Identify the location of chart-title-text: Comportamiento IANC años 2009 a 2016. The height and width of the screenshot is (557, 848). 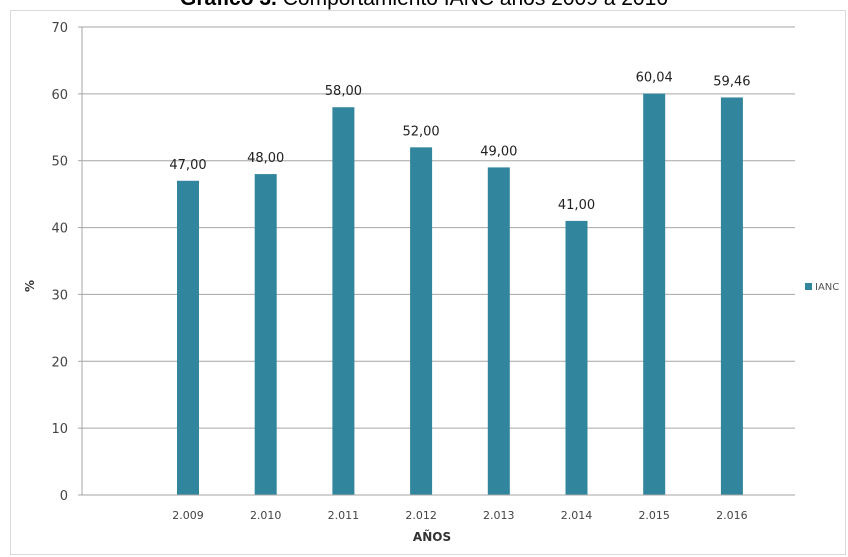
(472, 5).